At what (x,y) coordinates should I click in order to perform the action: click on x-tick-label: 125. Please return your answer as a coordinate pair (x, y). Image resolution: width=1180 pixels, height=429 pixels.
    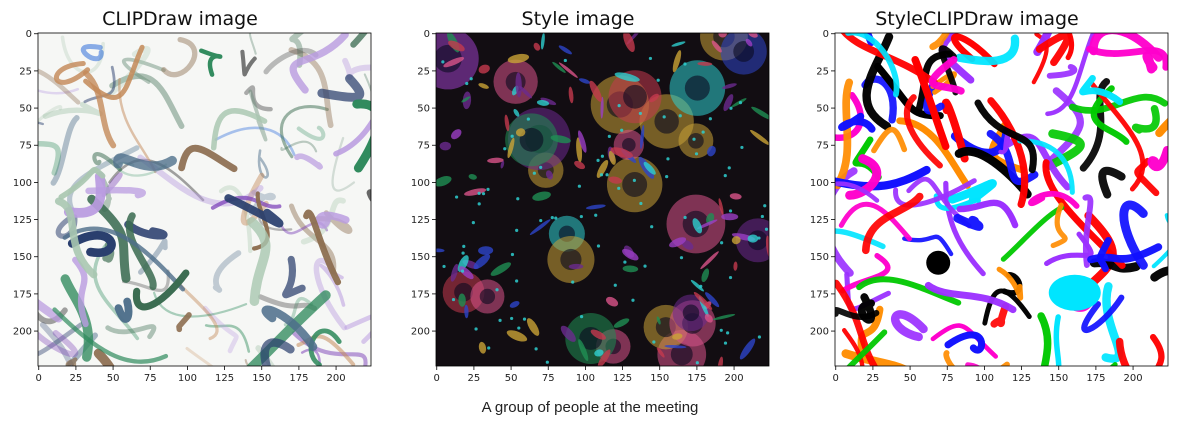
    Looking at the image, I should click on (224, 378).